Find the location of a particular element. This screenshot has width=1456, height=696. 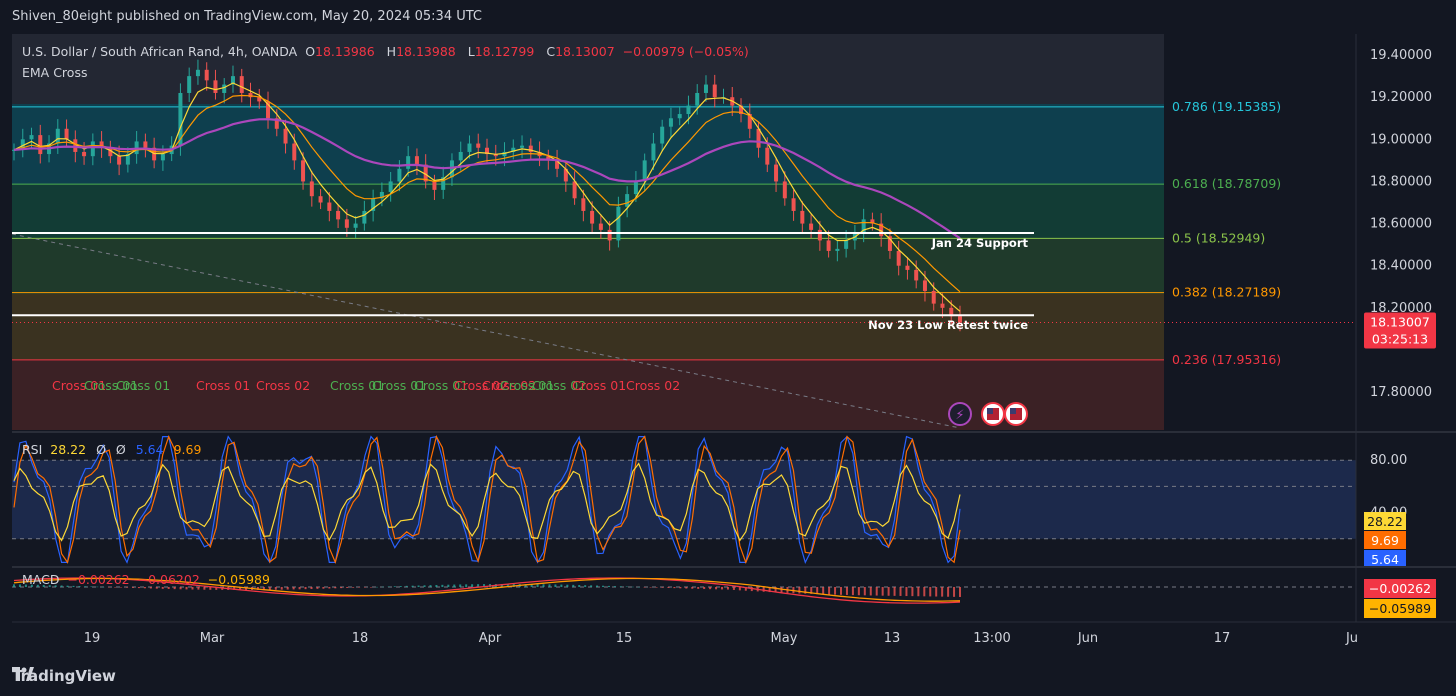

ema-long-line is located at coordinates (487, 179).